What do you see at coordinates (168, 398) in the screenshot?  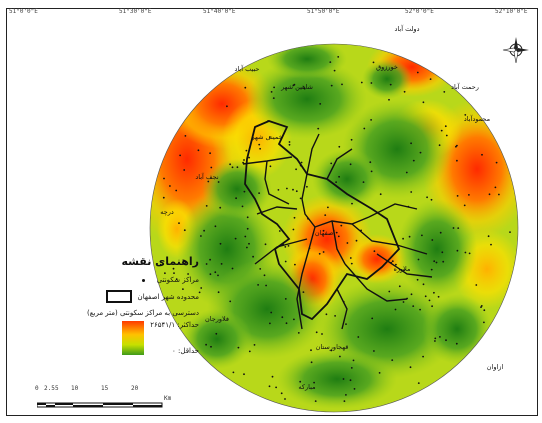 I see `scale-unit: Km` at bounding box center [168, 398].